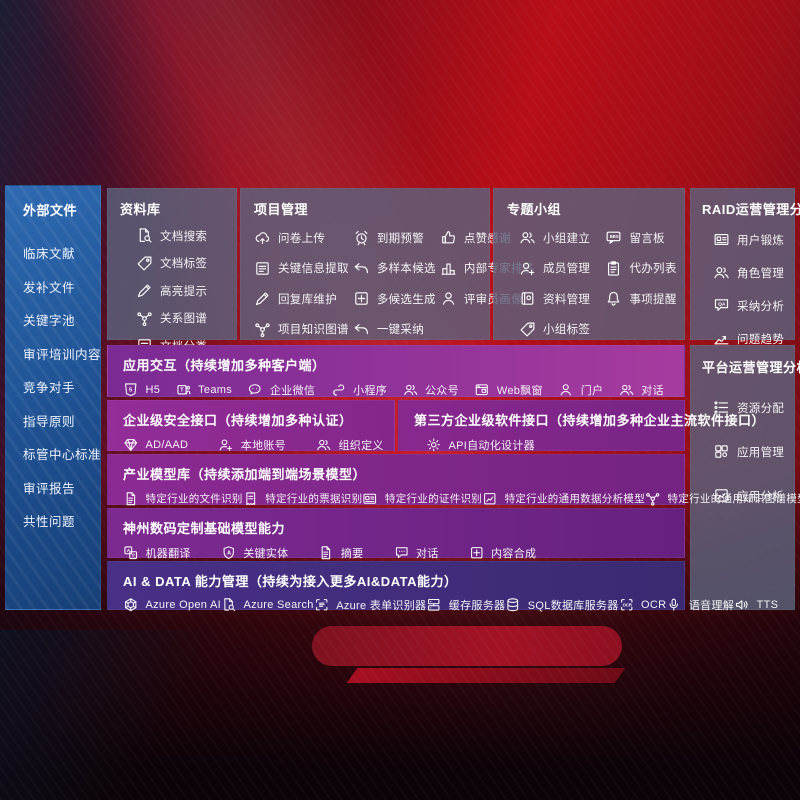  I want to click on feature-item: BBS 留言板, so click(644, 237).